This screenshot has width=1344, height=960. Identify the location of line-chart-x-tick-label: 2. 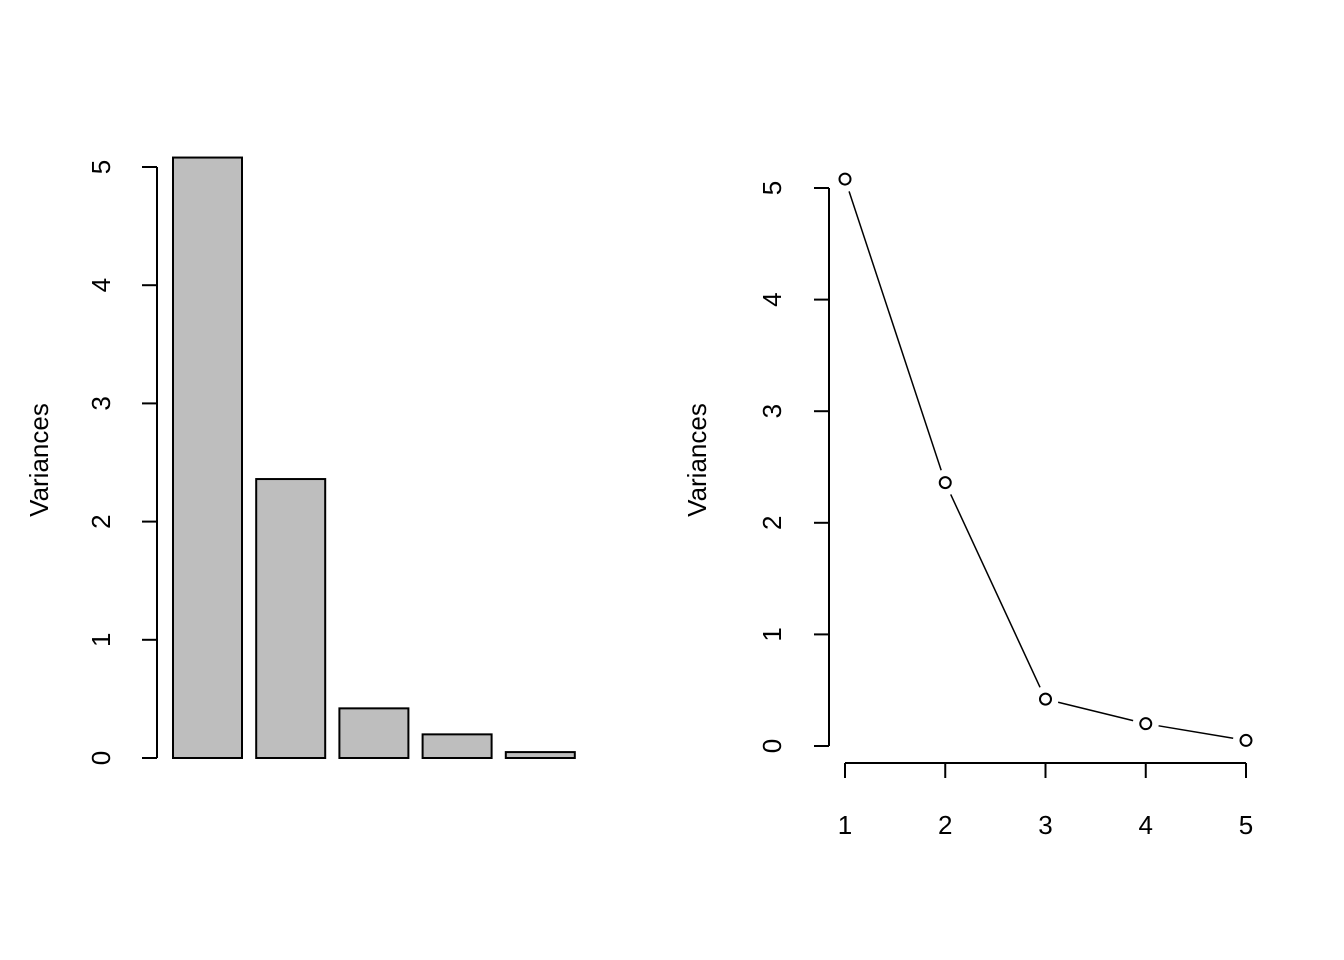
(945, 825).